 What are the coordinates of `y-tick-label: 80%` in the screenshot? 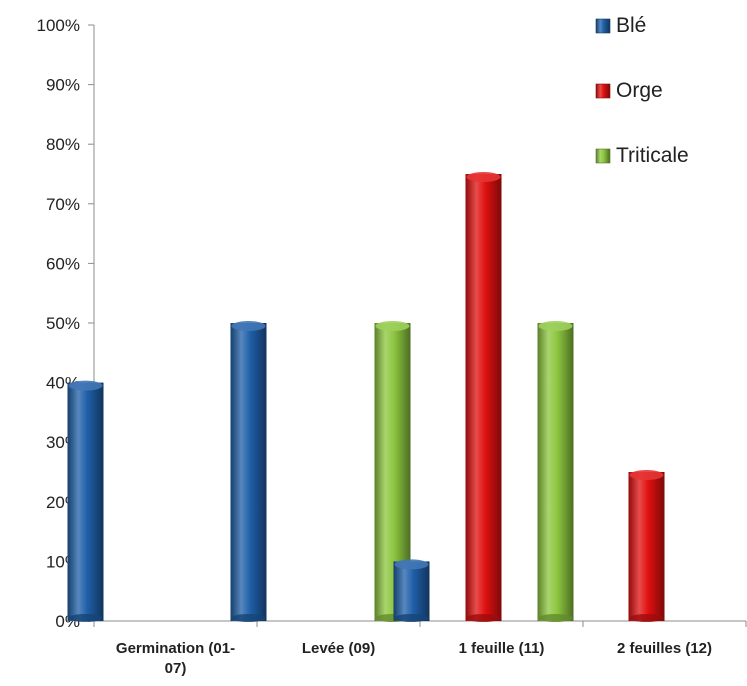 It's located at (63, 144).